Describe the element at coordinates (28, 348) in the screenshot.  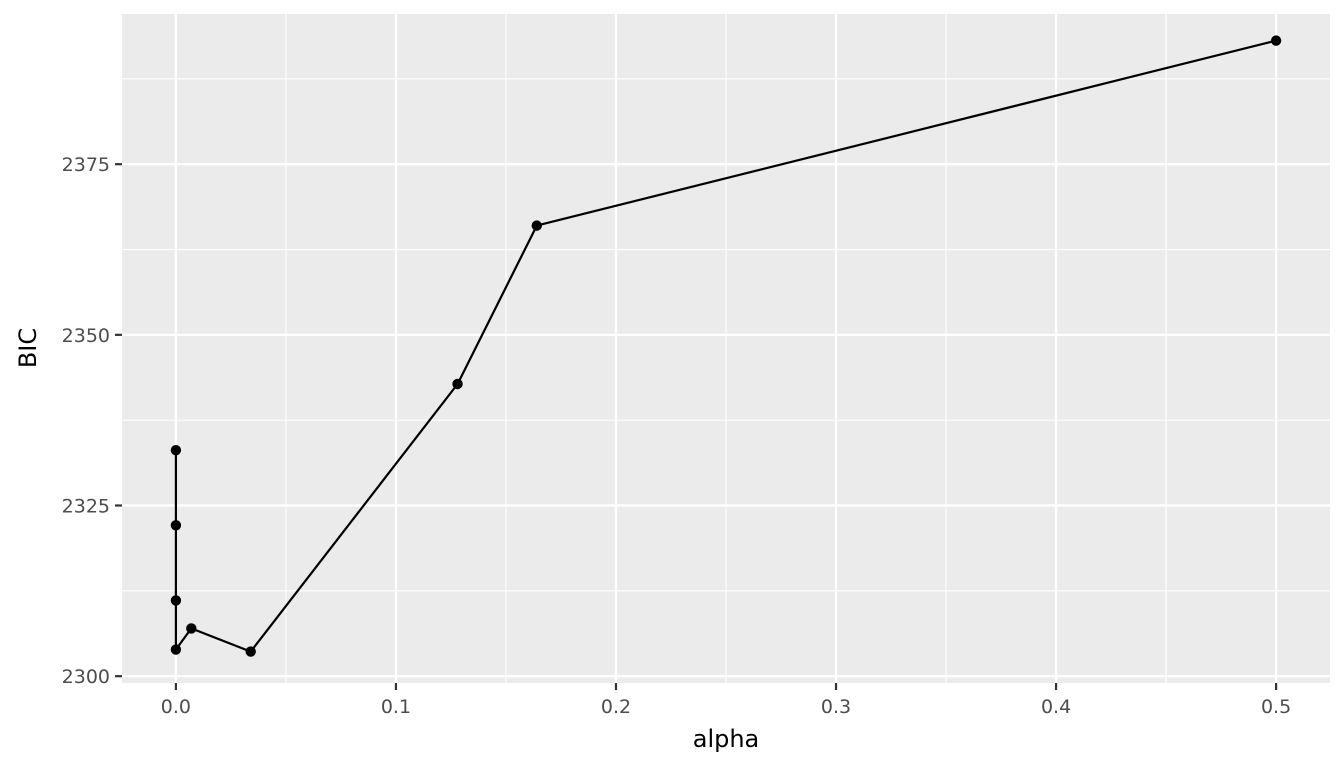
I see `y-axis-title: BIC` at that location.